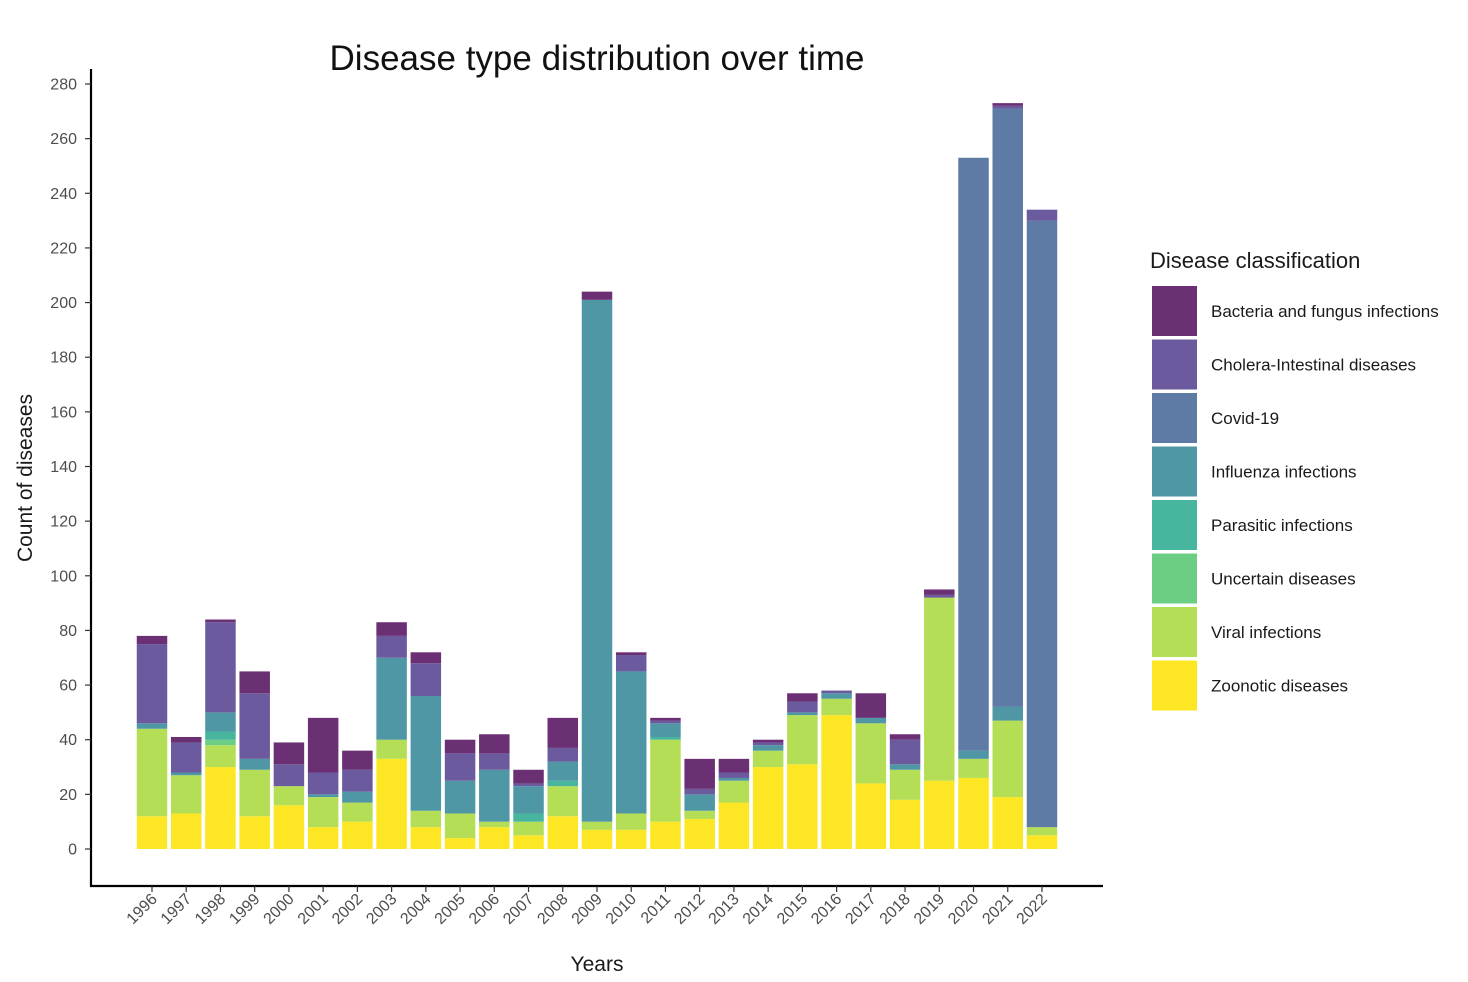  Describe the element at coordinates (973, 813) in the screenshot. I see `bar-2020-zoonotic-diseases` at that location.